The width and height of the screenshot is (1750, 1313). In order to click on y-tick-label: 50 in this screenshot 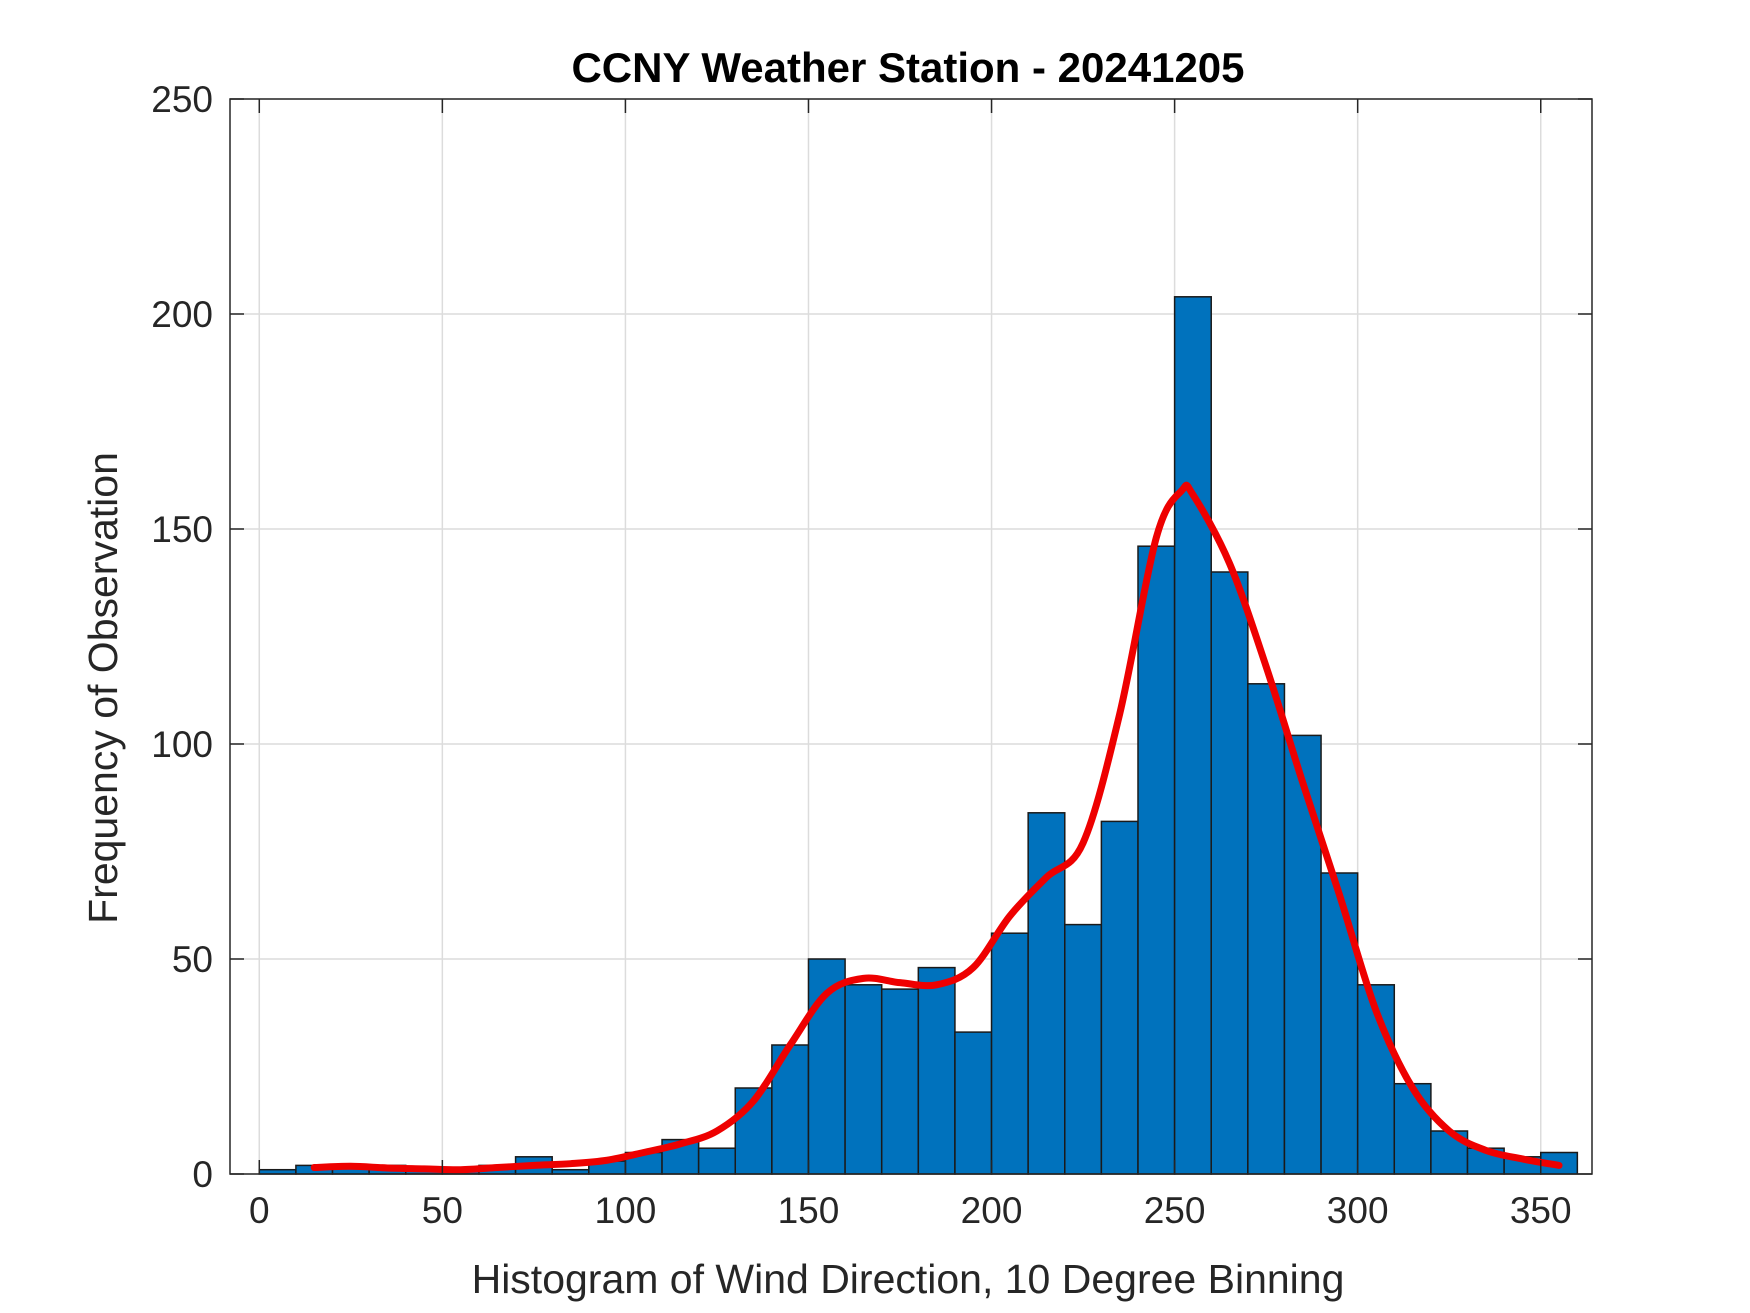, I will do `click(192, 959)`.